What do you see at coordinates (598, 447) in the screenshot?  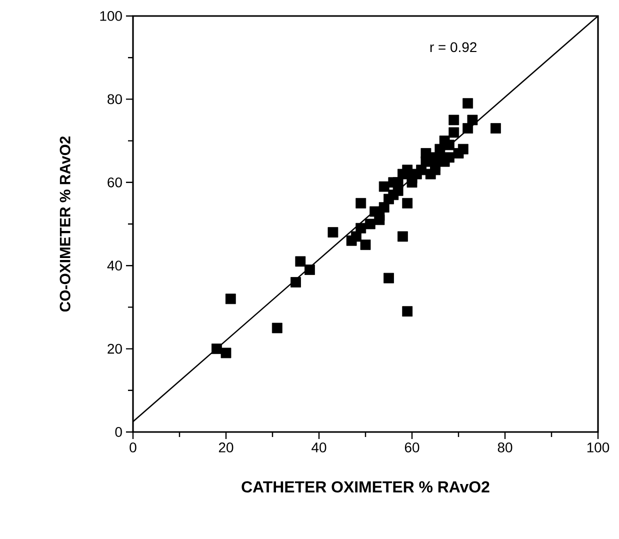 I see `x-tick-label: 100` at bounding box center [598, 447].